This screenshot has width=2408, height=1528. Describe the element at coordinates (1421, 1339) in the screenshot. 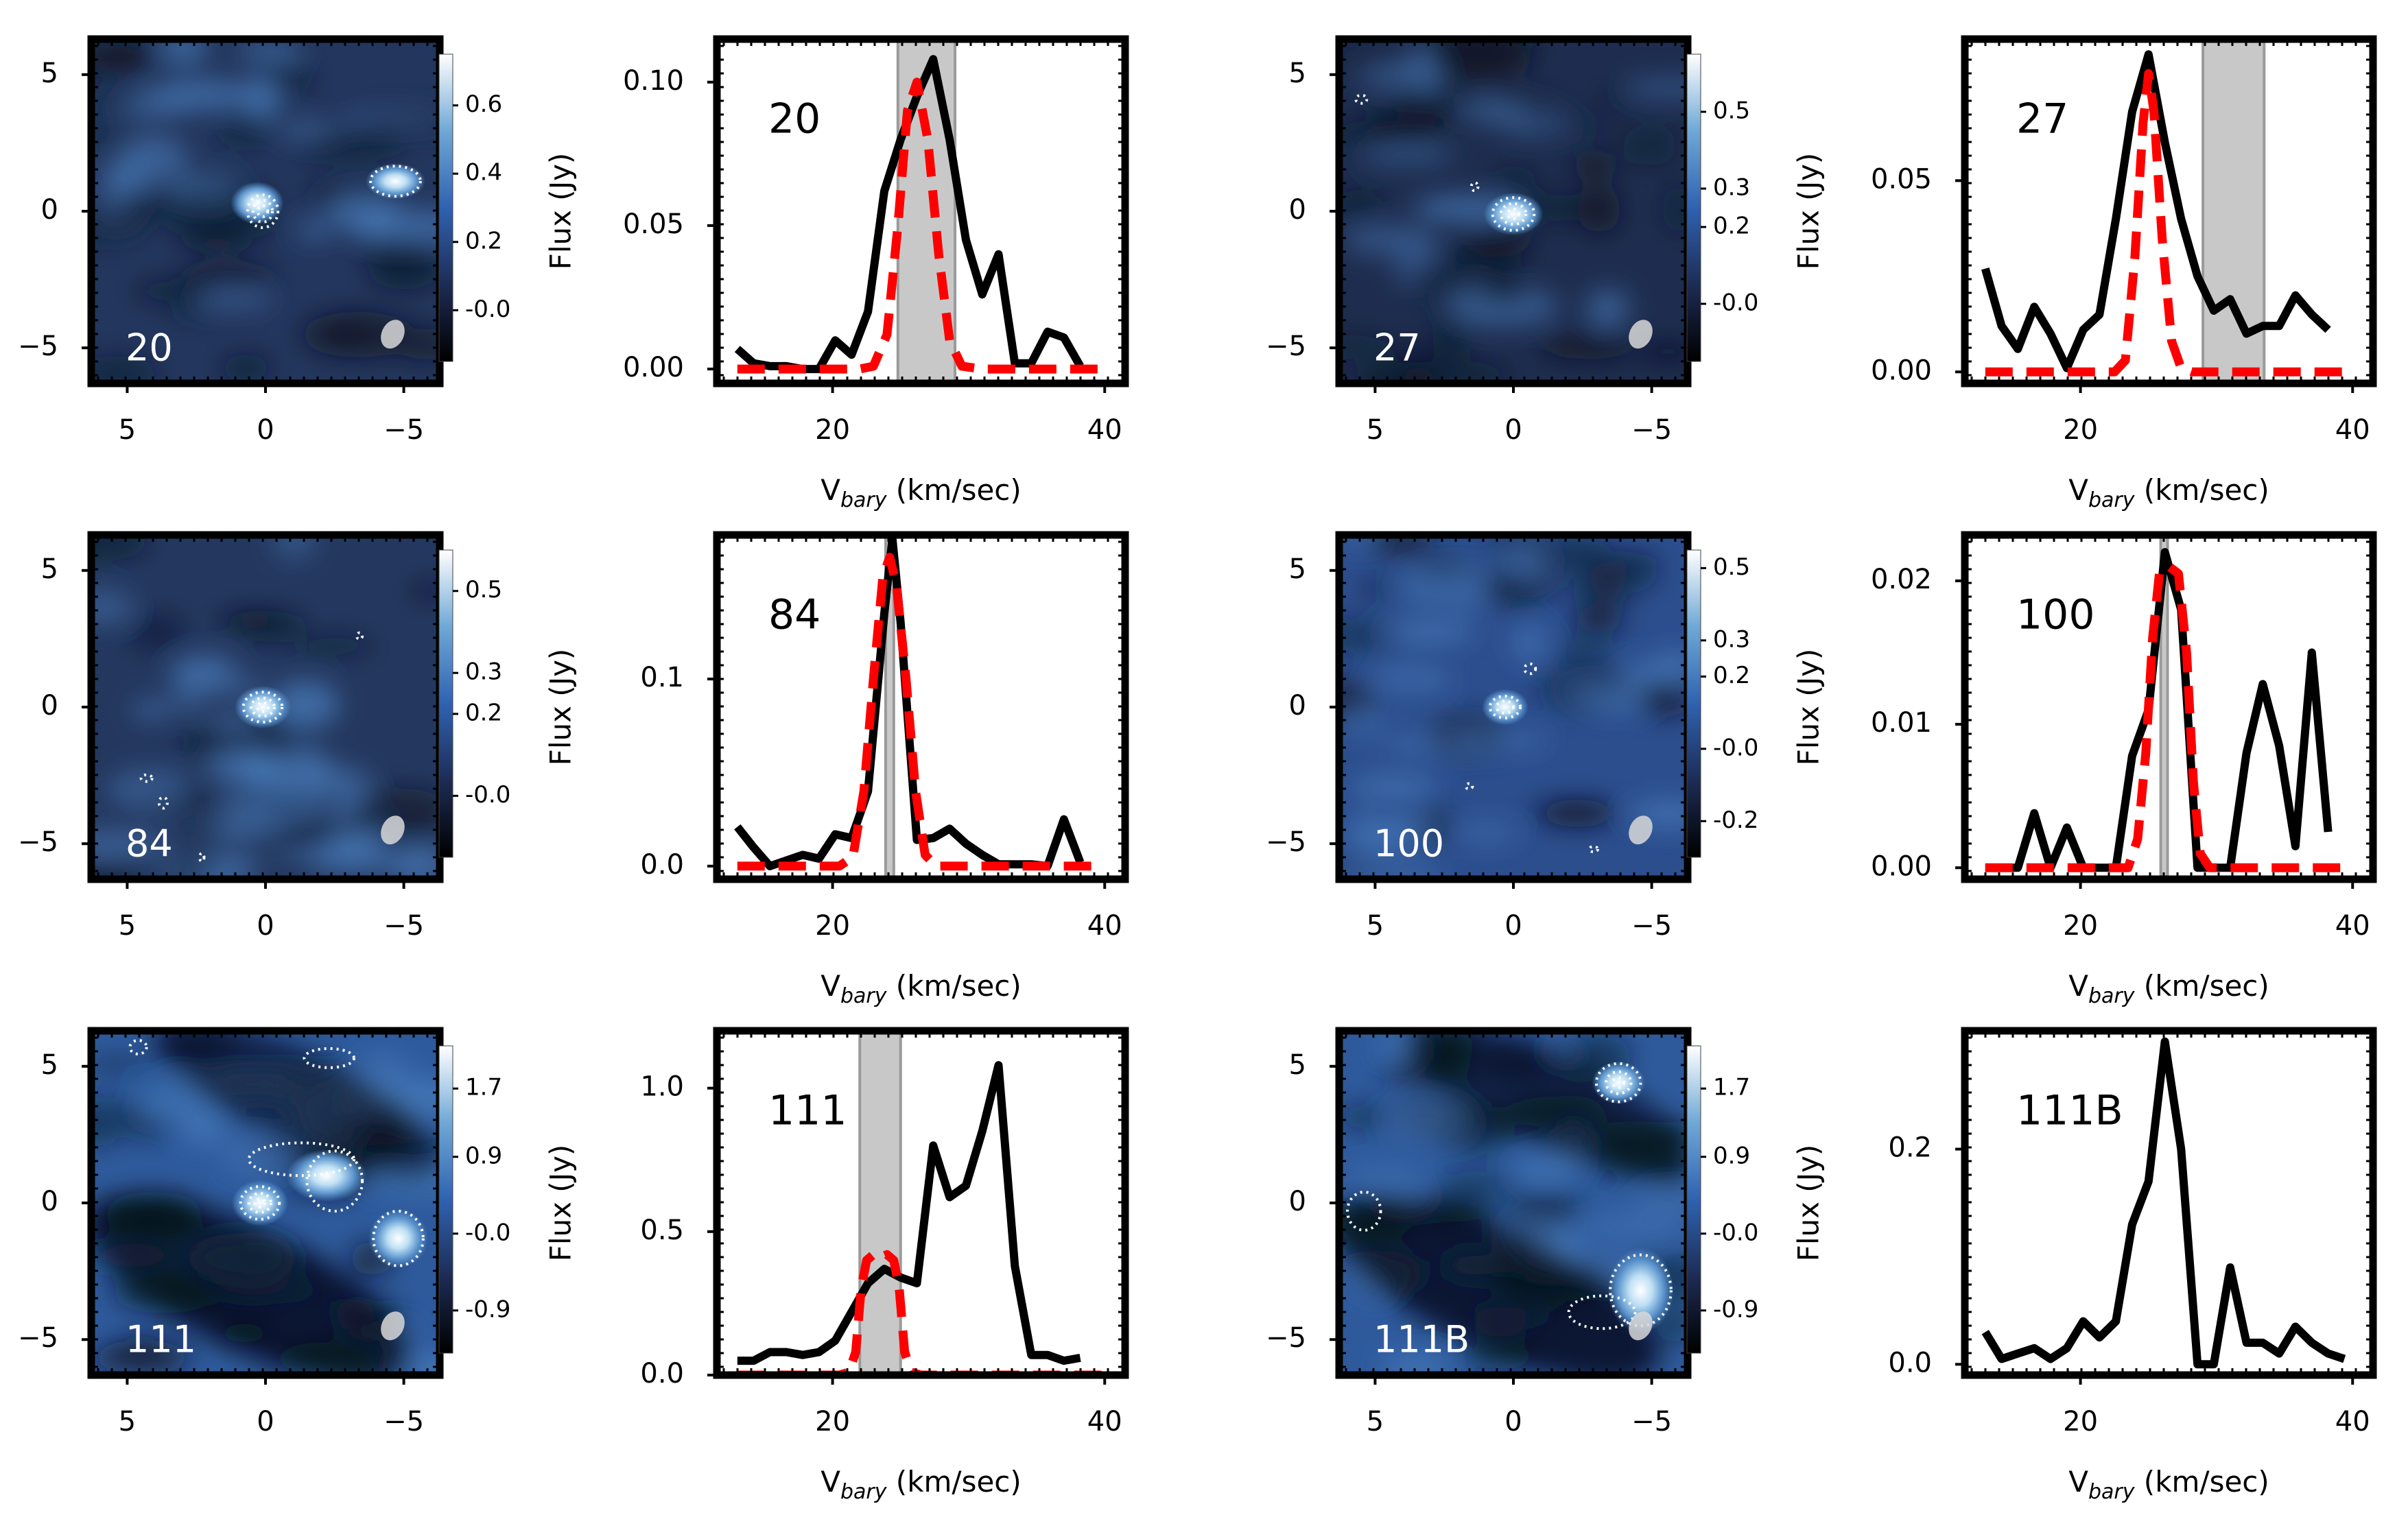

I see `map-label: 111B` at that location.